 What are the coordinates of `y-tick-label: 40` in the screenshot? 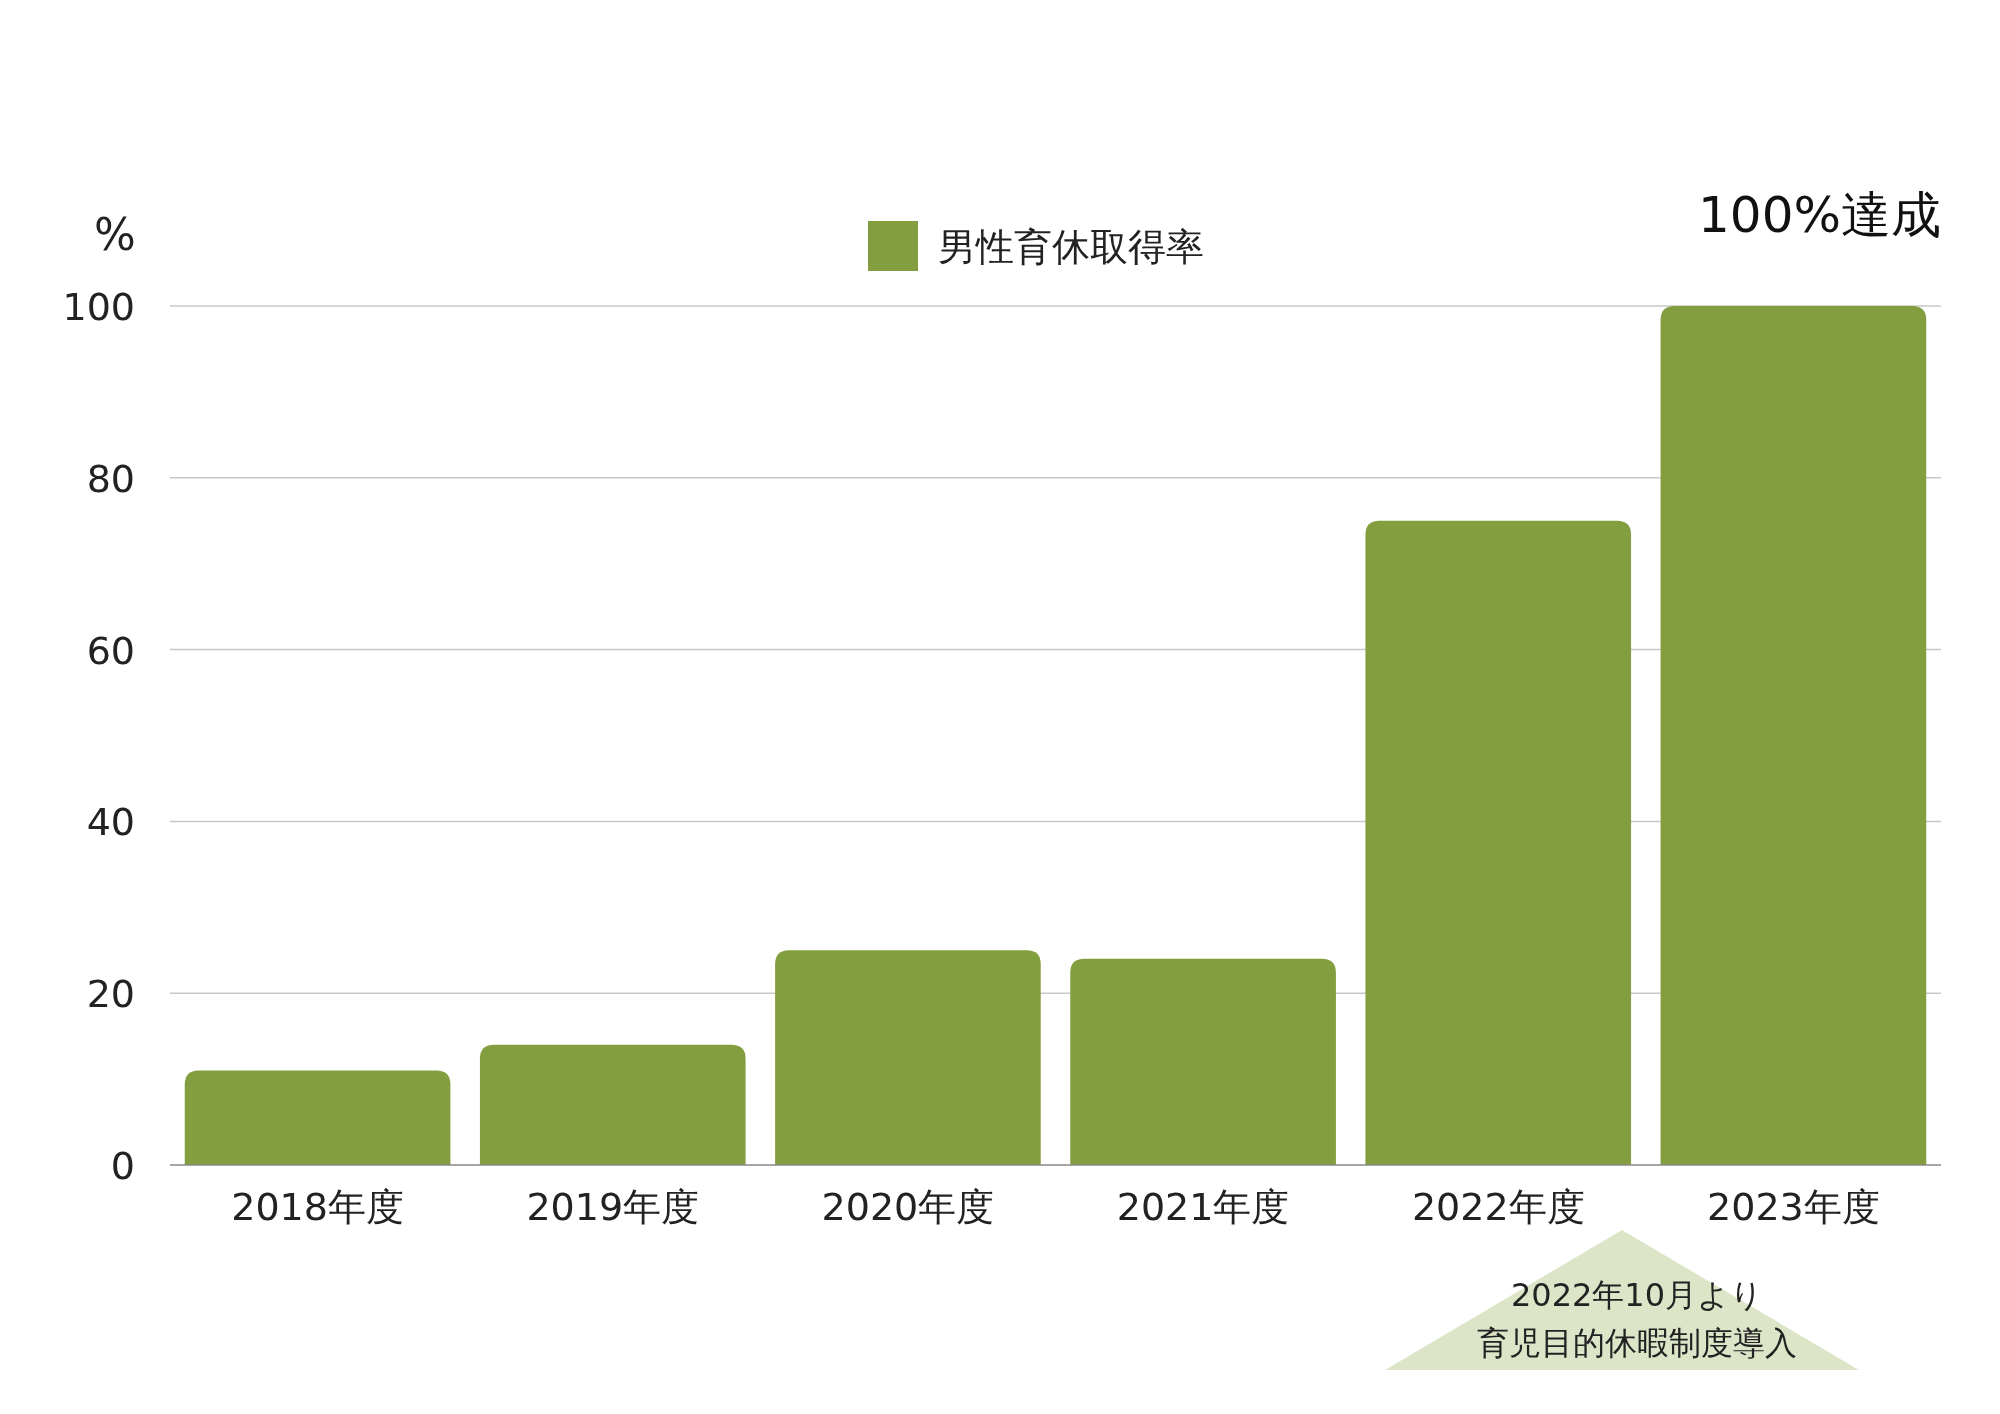 It's located at (110, 822).